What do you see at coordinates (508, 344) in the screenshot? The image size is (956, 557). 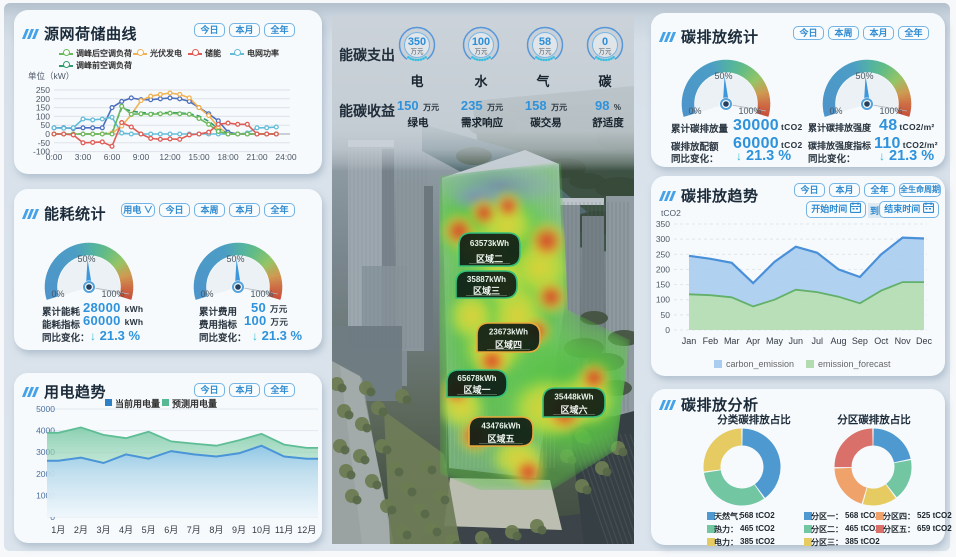 I see `svg-text: 区域四` at bounding box center [508, 344].